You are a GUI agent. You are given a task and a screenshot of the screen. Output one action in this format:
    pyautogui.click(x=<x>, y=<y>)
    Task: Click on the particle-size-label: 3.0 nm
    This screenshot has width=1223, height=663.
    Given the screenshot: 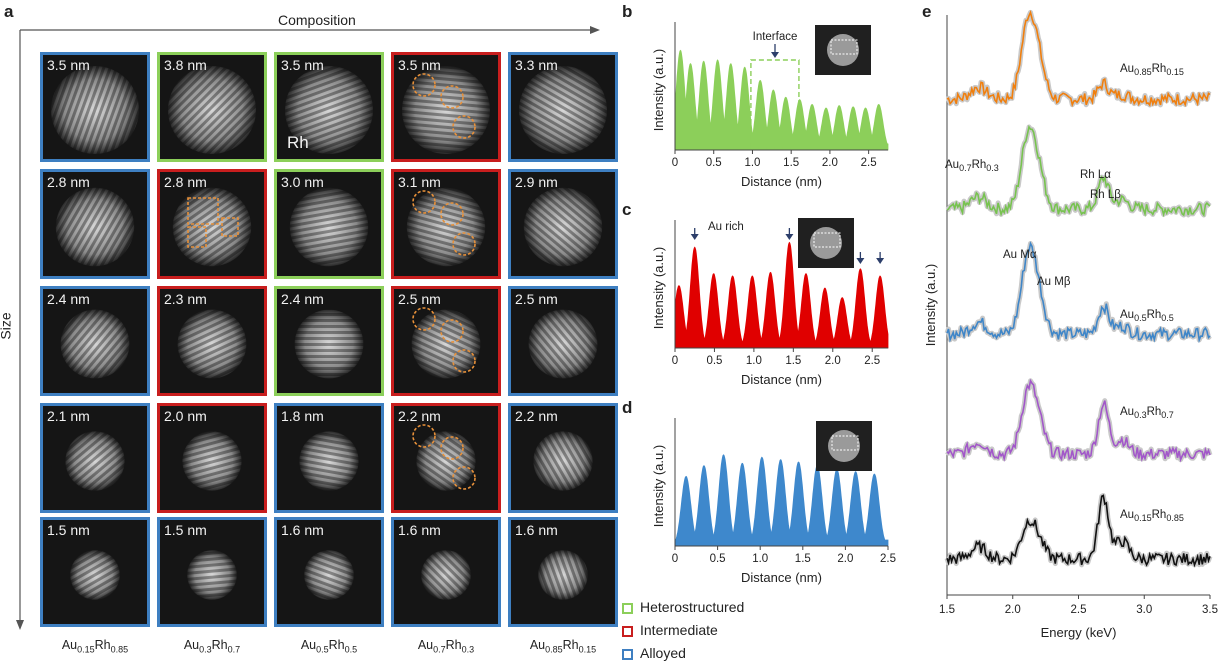 What is the action you would take?
    pyautogui.click(x=302, y=182)
    